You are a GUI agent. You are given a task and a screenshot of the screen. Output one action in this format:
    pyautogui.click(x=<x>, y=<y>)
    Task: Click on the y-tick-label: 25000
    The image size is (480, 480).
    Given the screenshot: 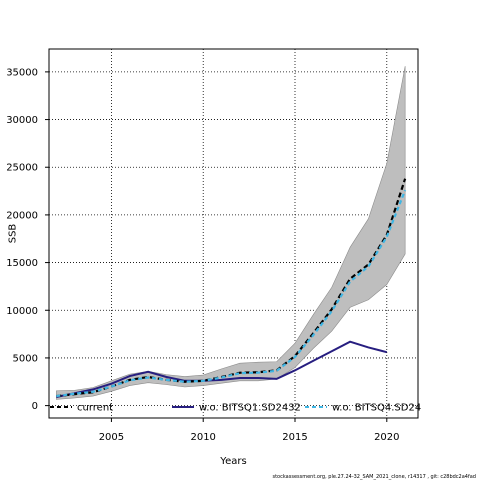 What is the action you would take?
    pyautogui.click(x=22, y=168)
    